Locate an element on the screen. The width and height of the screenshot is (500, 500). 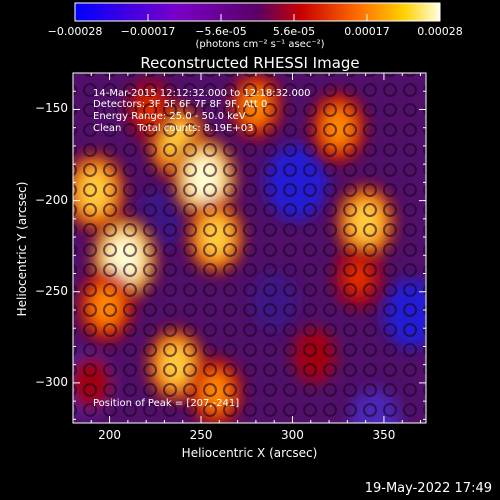
colorbar-gradient is located at coordinates (257, 12).